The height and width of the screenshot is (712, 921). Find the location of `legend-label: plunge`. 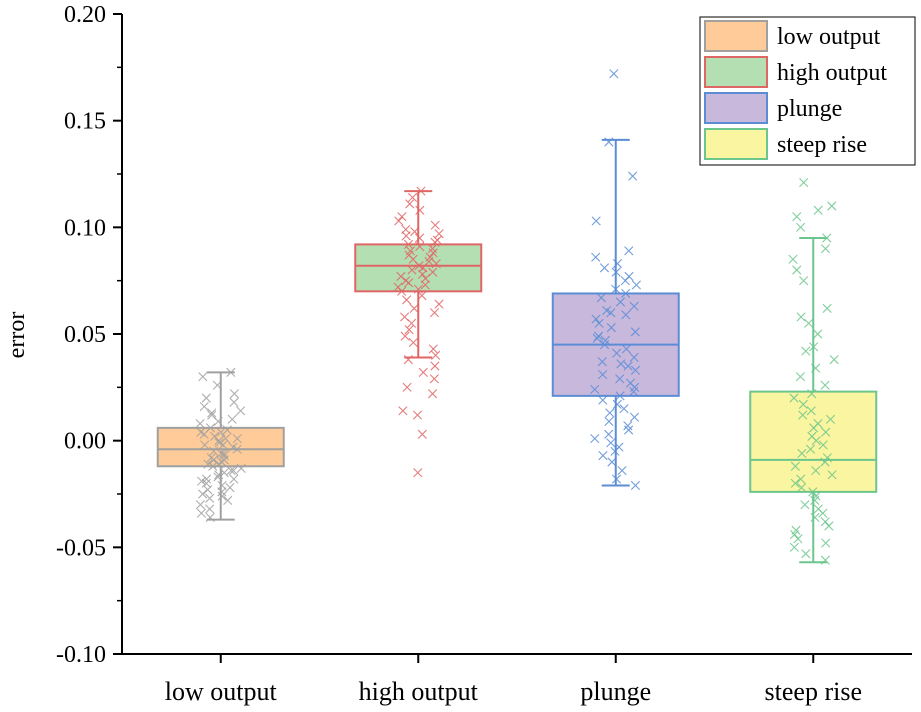

legend-label: plunge is located at coordinates (809, 109).